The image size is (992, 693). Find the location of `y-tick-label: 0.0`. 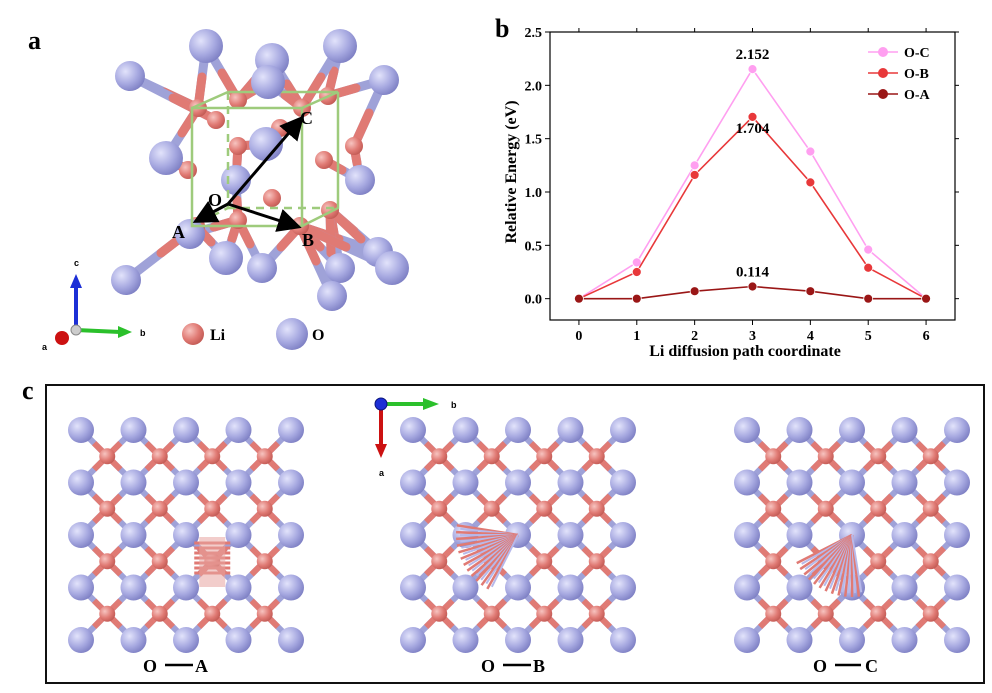

y-tick-label: 0.0 is located at coordinates (534, 300).